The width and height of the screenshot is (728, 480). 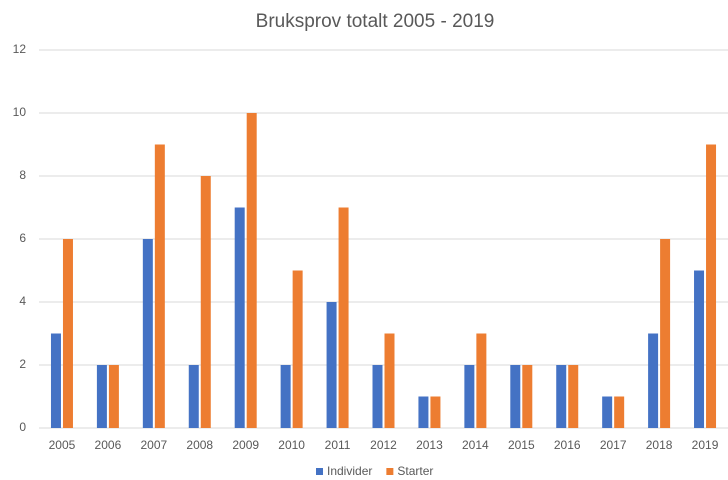 I want to click on x-tick-label: 2012, so click(x=383, y=445).